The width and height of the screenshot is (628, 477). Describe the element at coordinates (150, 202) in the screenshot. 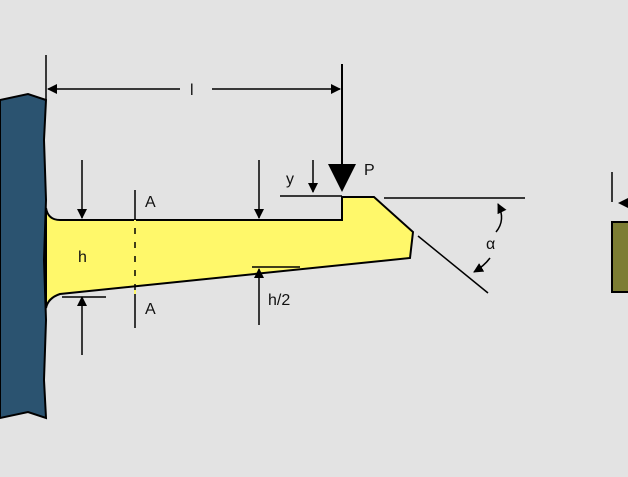

I see `section-label-top: A` at that location.